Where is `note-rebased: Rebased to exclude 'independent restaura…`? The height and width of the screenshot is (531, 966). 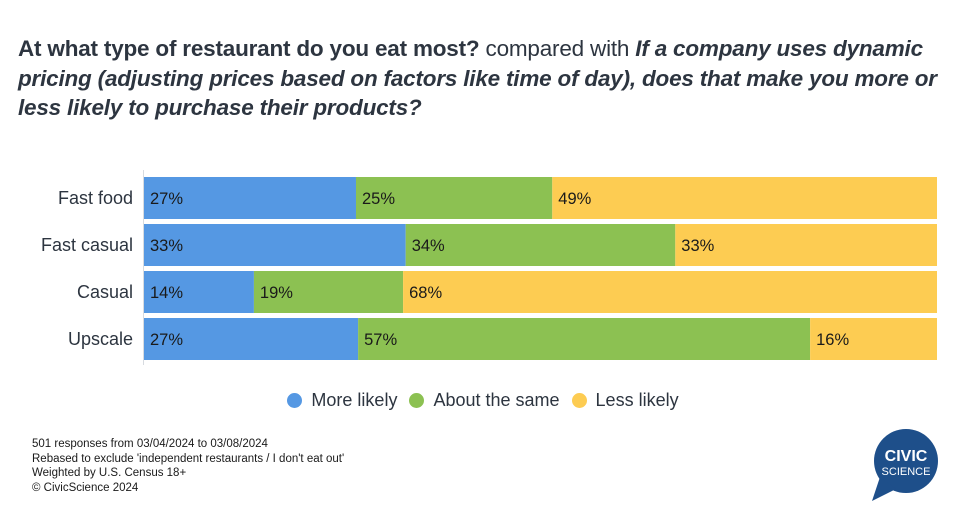 note-rebased: Rebased to exclude 'independent restaura… is located at coordinates (188, 458).